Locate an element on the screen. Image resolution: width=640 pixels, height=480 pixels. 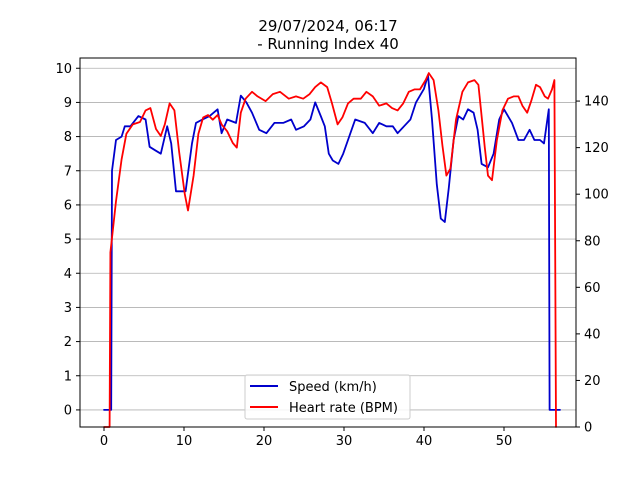
chart-title: 29/07/2024, 06:17 is located at coordinates (327, 26).